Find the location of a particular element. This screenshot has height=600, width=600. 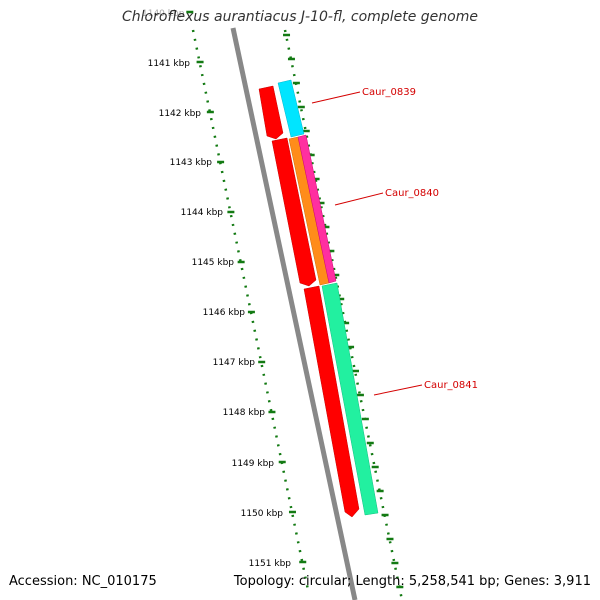

kbp-label: 1148 kbp is located at coordinates (244, 413).